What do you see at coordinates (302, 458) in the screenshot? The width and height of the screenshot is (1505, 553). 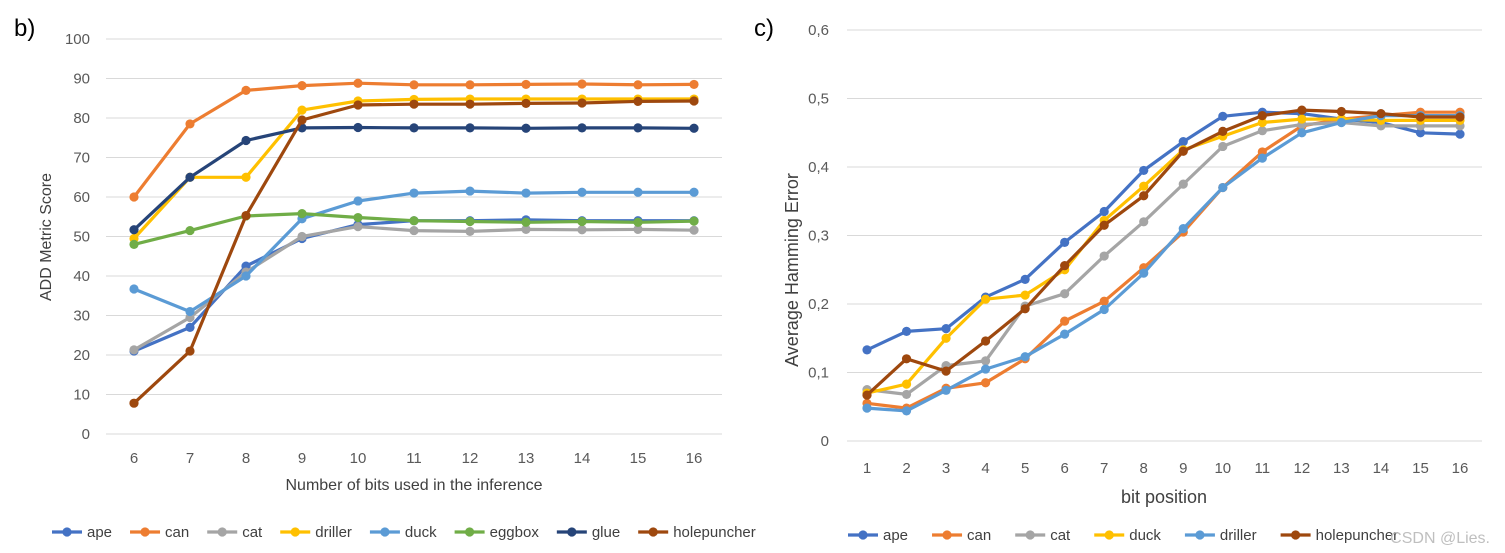 I see `b-x-tick-label: 9` at bounding box center [302, 458].